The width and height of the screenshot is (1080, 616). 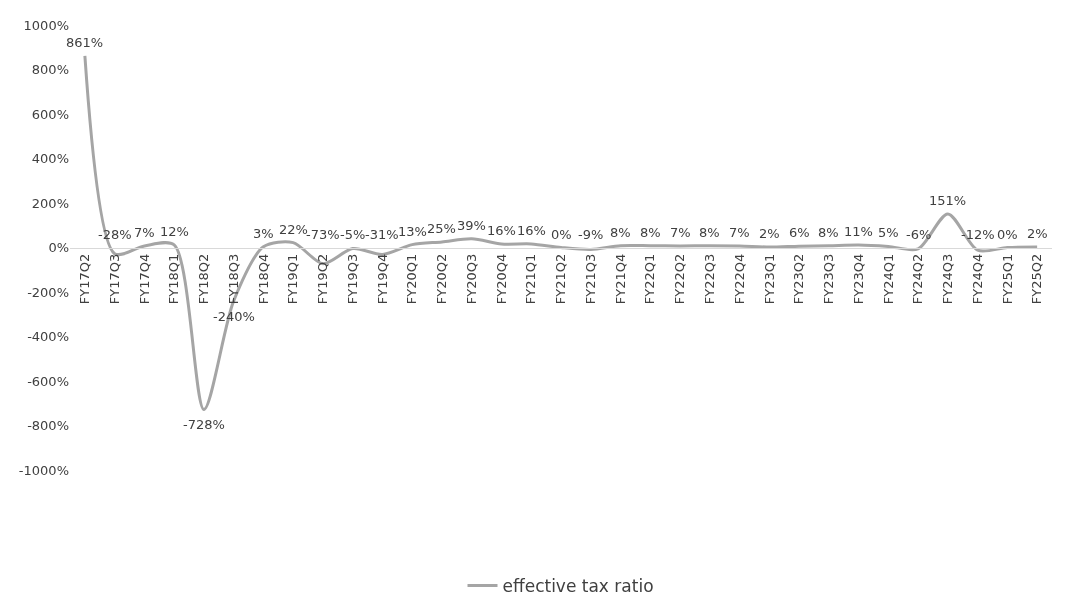 I want to click on data-label: 3%, so click(x=263, y=233).